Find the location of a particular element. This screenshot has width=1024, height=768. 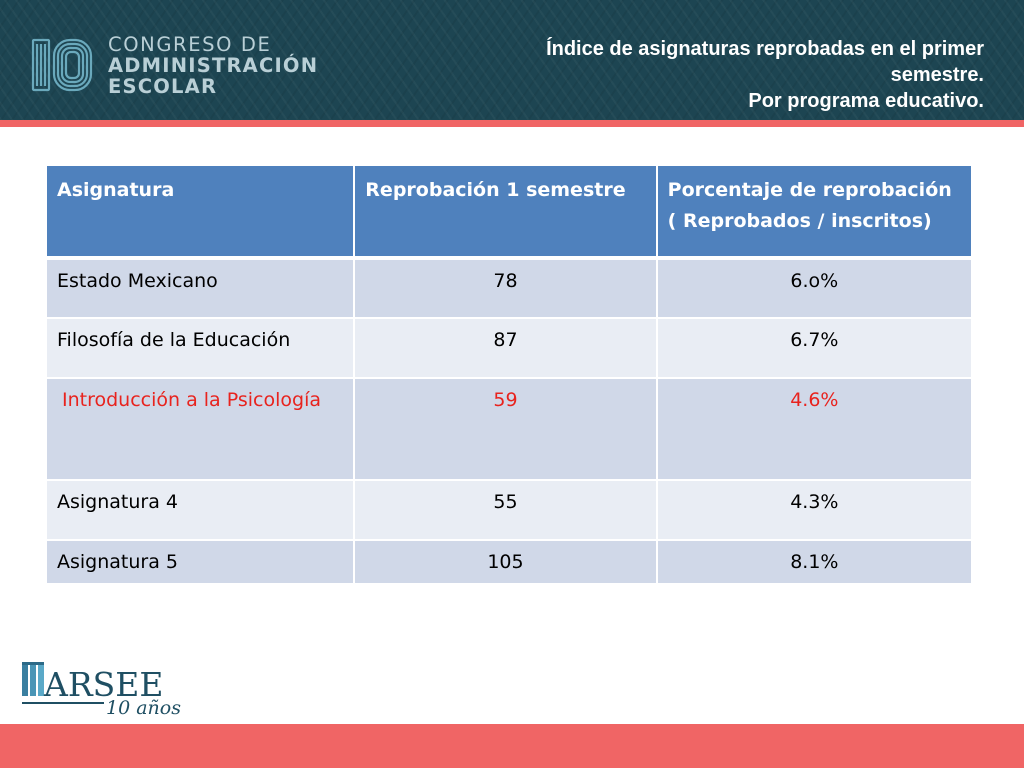

subject-cell: Asignatura 4 is located at coordinates (200, 510).